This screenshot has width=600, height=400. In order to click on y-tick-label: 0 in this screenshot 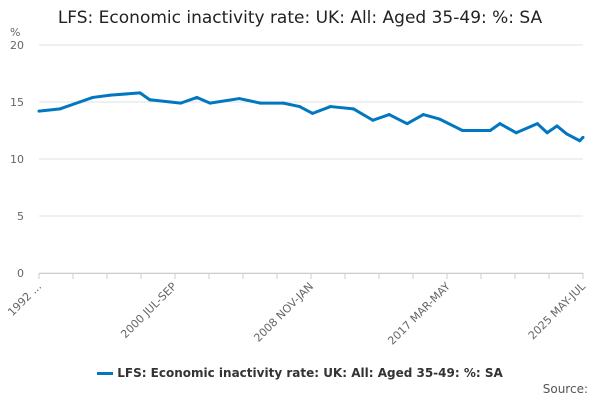, I will do `click(20, 273)`.